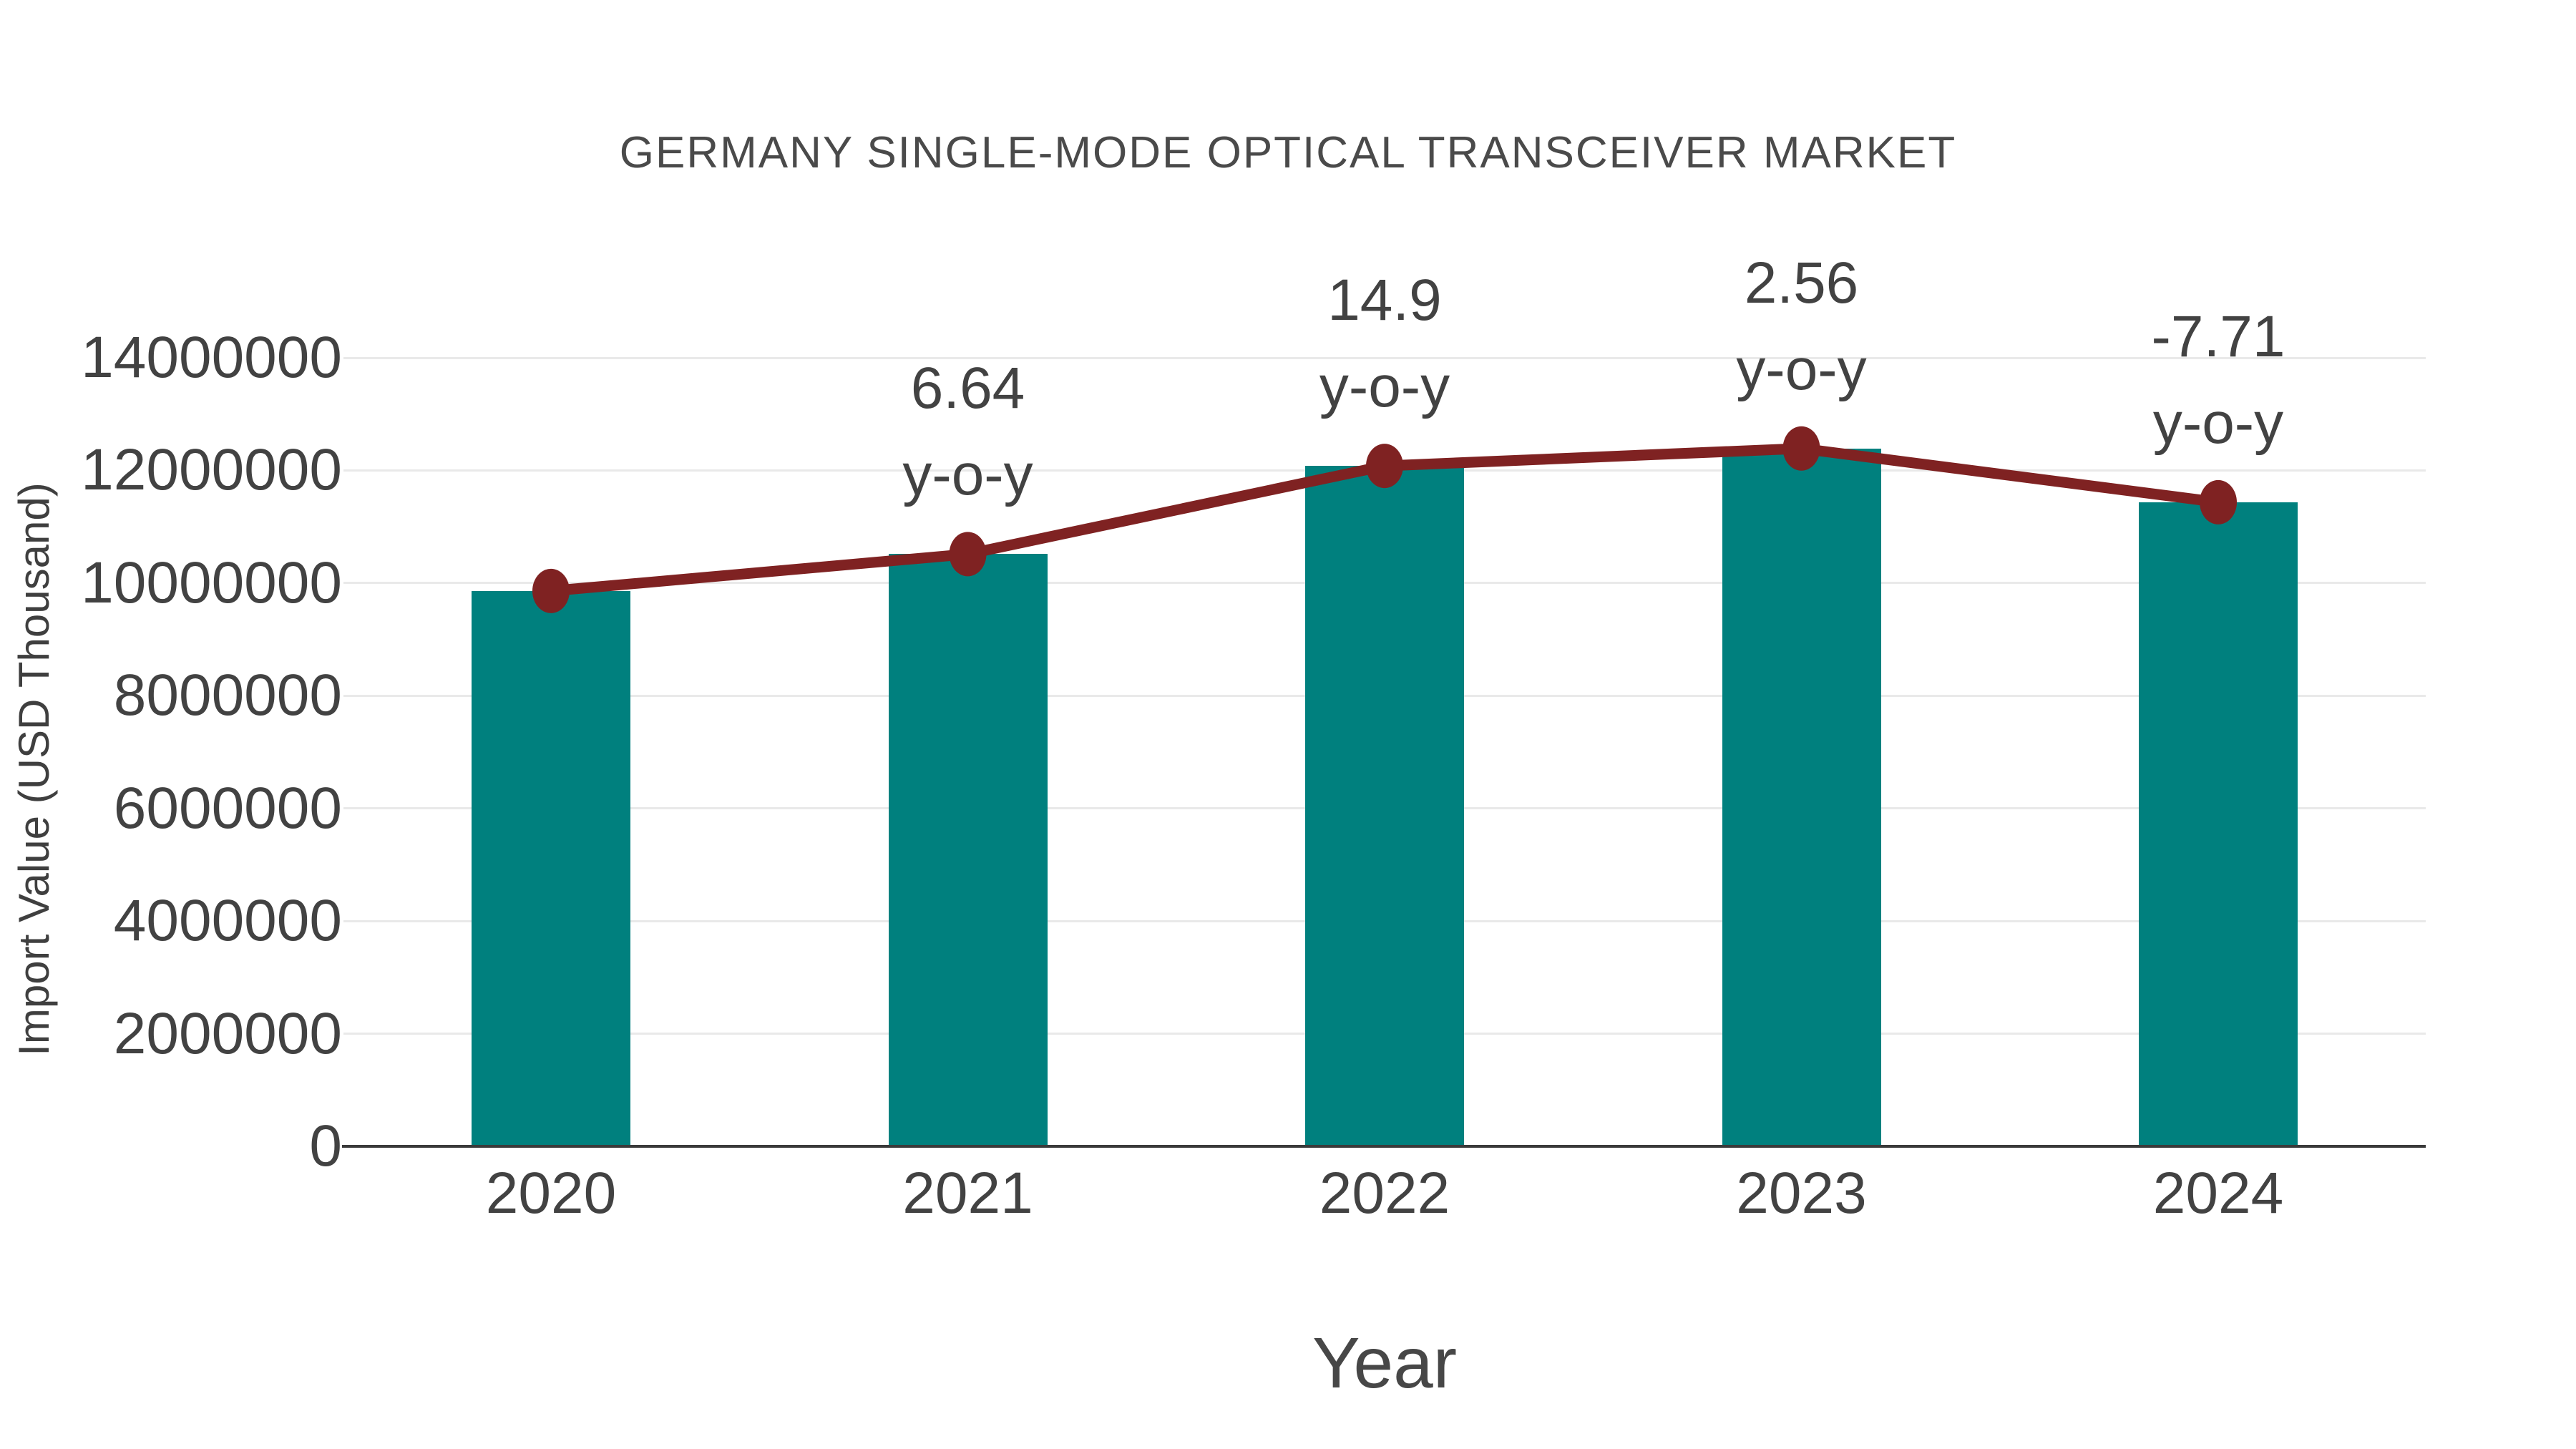 The width and height of the screenshot is (2576, 1449). I want to click on x-tick-label: 2020, so click(551, 1193).